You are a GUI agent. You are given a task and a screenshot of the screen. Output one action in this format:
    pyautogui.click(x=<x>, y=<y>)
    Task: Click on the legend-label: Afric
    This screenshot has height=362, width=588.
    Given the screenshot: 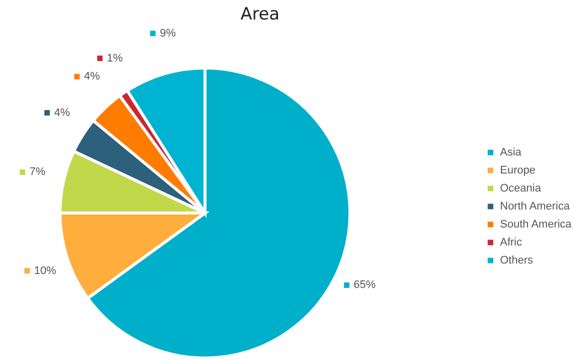 What is the action you would take?
    pyautogui.click(x=511, y=242)
    